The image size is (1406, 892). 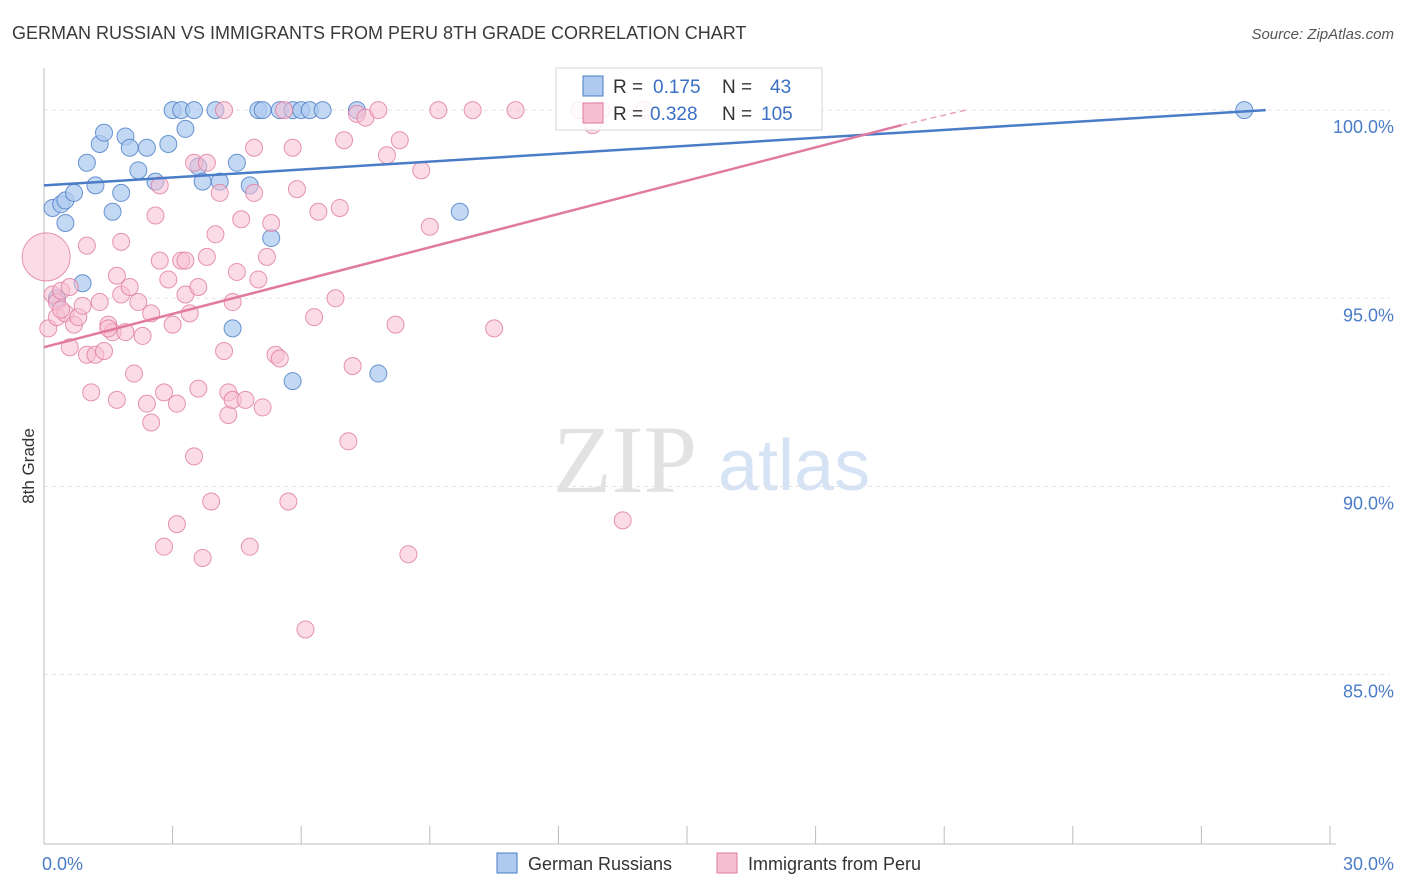 I want to click on chart-source: Source: ZipAtlas.com, so click(x=1322, y=34).